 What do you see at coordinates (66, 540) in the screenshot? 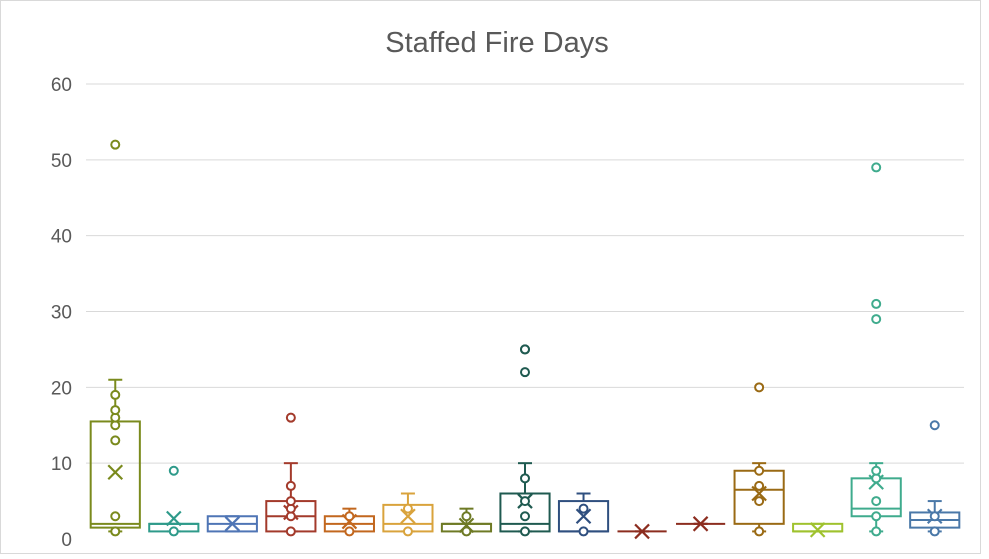
I see `y-tick-label: 0` at bounding box center [66, 540].